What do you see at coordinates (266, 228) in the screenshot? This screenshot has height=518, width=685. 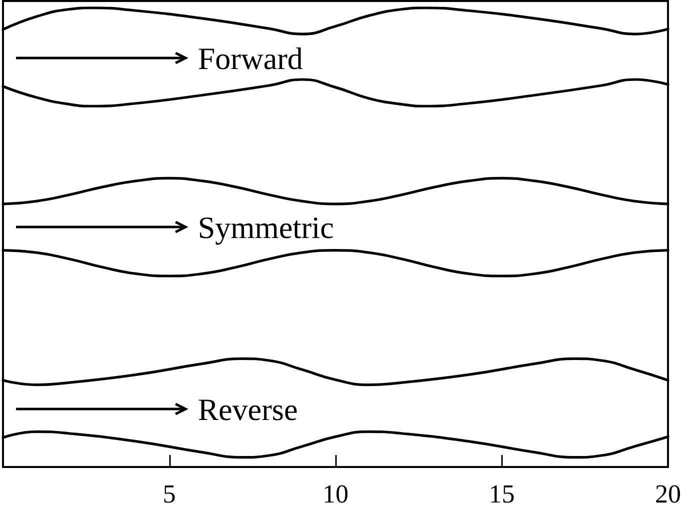 I see `annotation: Symmetric` at bounding box center [266, 228].